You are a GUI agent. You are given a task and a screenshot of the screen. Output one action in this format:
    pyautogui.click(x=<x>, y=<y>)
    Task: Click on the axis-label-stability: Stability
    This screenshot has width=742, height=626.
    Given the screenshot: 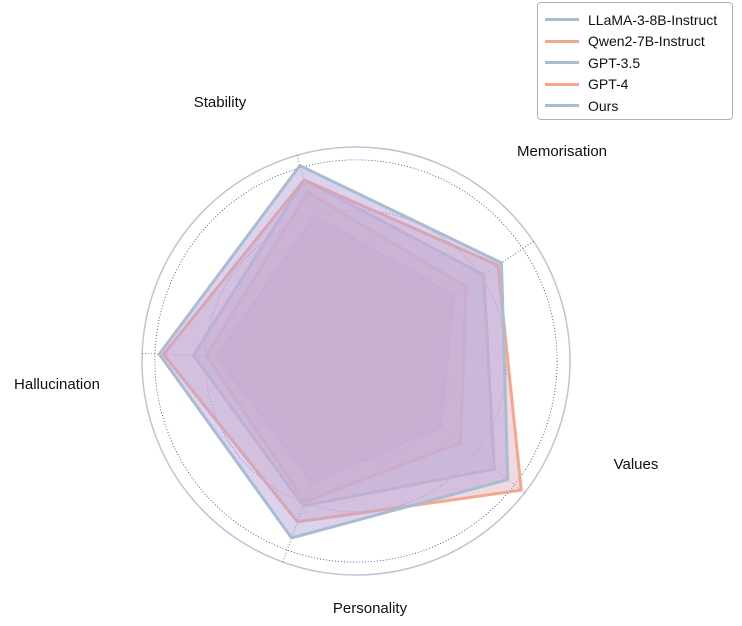 What is the action you would take?
    pyautogui.click(x=220, y=102)
    